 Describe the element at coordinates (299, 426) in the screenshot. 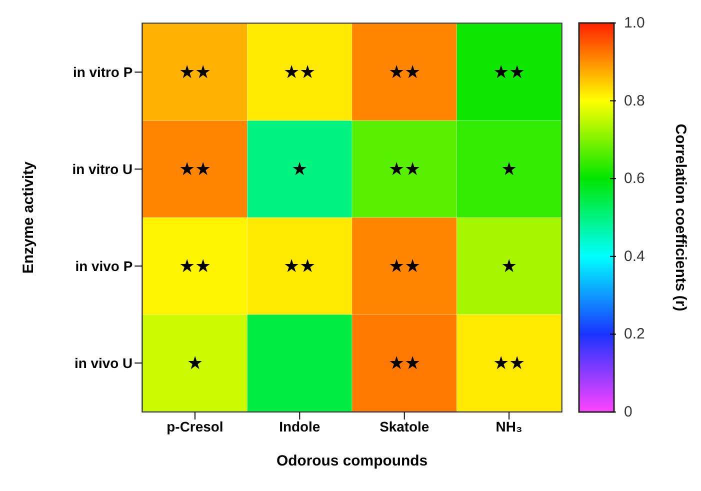

I see `x-tick-label: Indole` at that location.